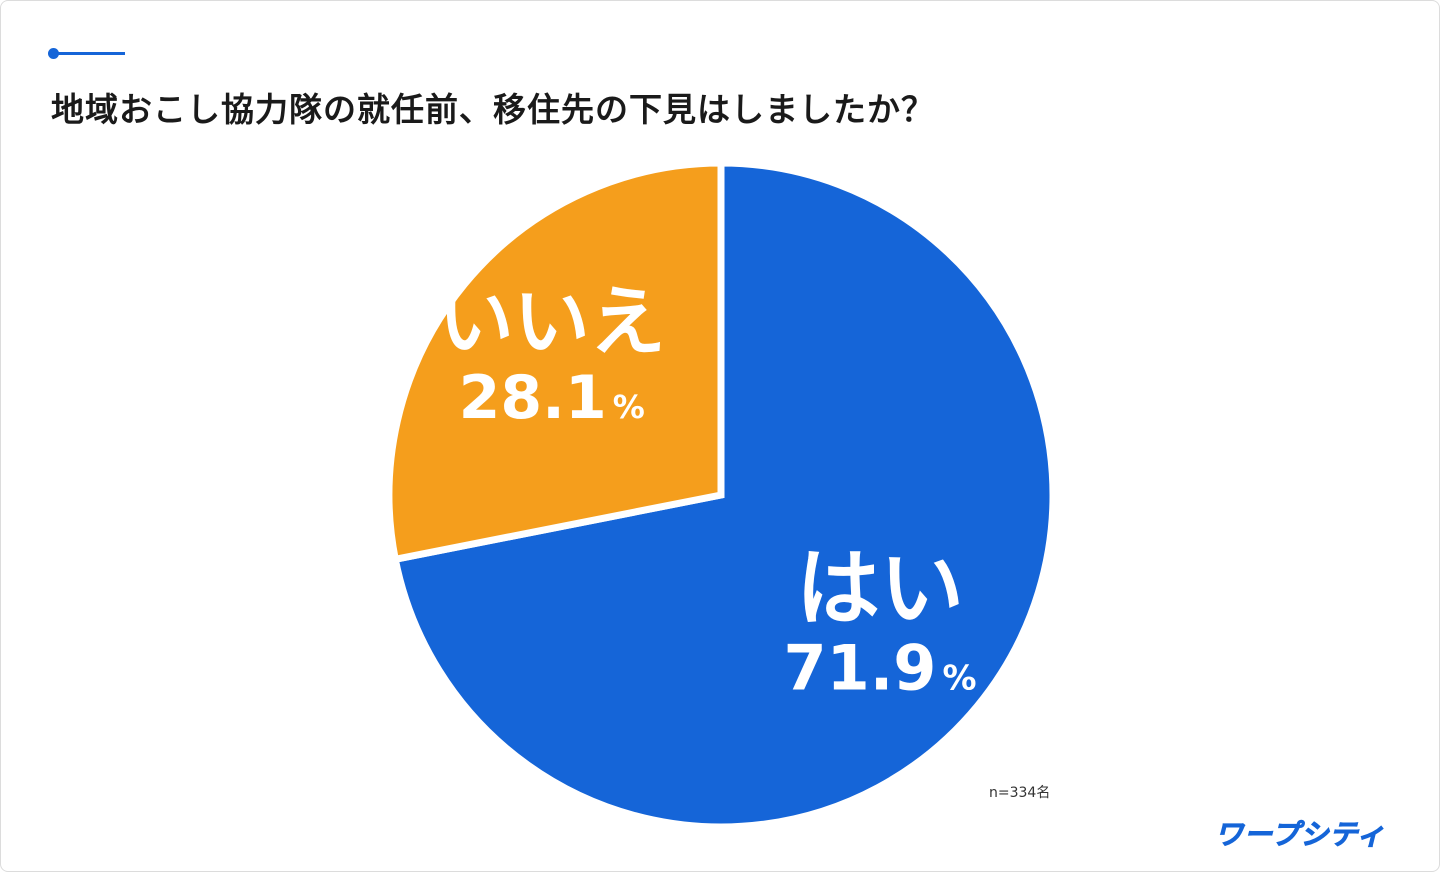 This screenshot has height=873, width=1440. What do you see at coordinates (1020, 793) in the screenshot?
I see `sample-size-note: n=334名` at bounding box center [1020, 793].